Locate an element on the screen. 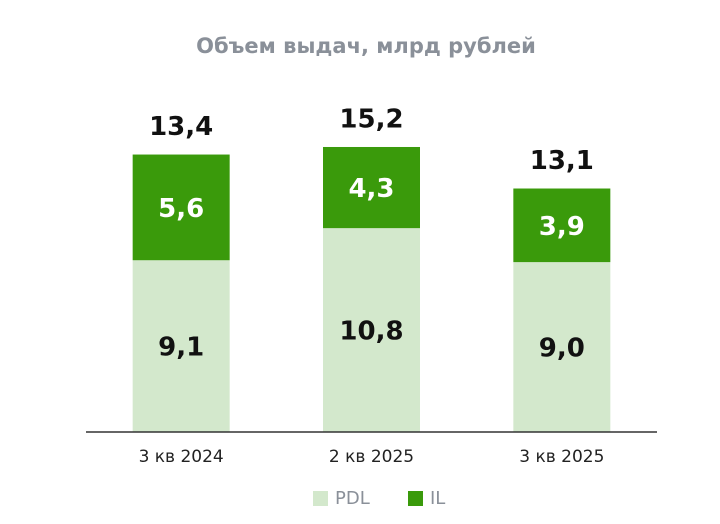  x-tick-label: 3 кв 2025 is located at coordinates (561, 457).